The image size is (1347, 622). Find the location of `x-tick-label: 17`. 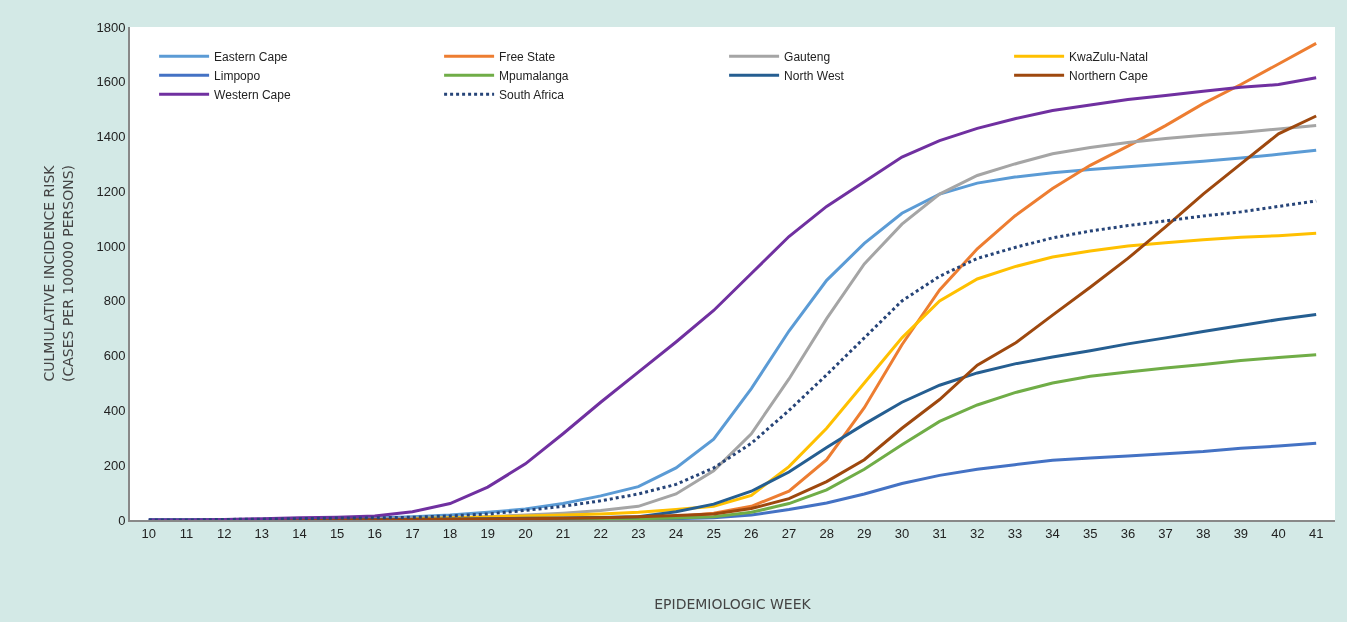

x-tick-label: 17 is located at coordinates (412, 533).